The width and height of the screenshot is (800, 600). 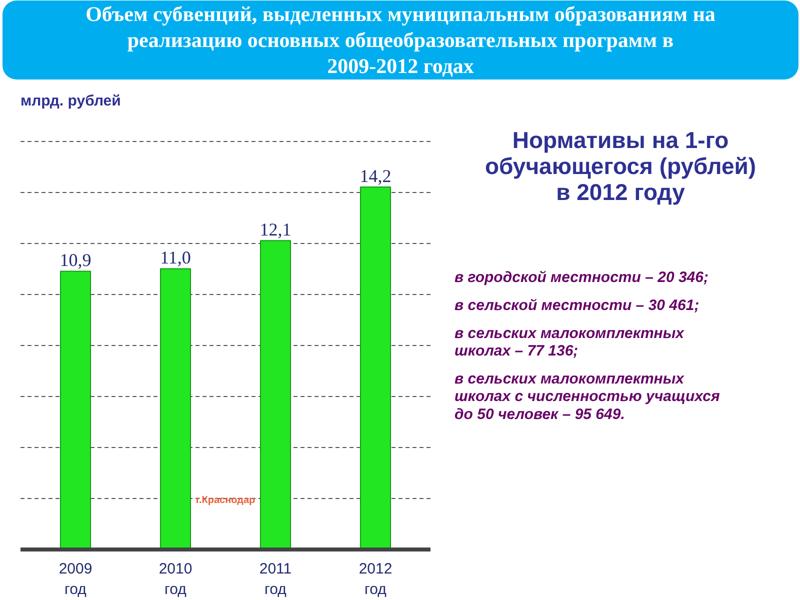 I want to click on text: в сельской местности – 30 461;, so click(x=577, y=305).